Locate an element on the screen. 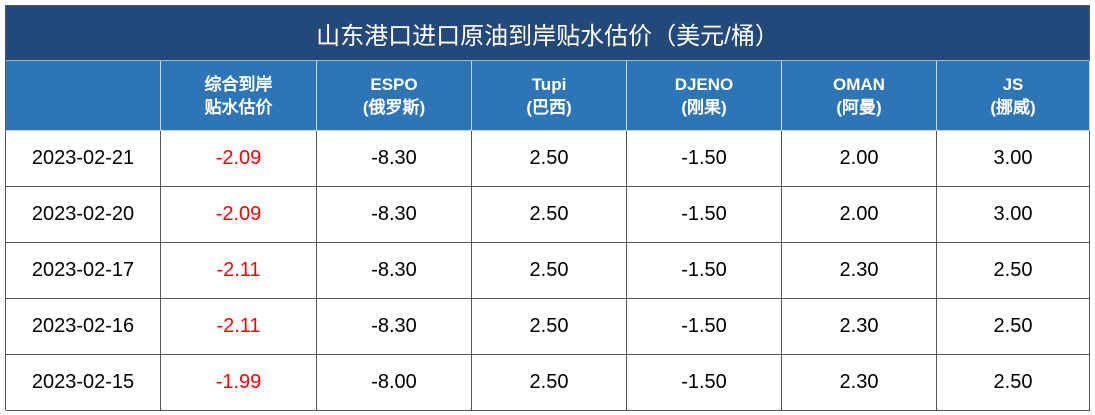  value-cell: -1.99 is located at coordinates (239, 383).